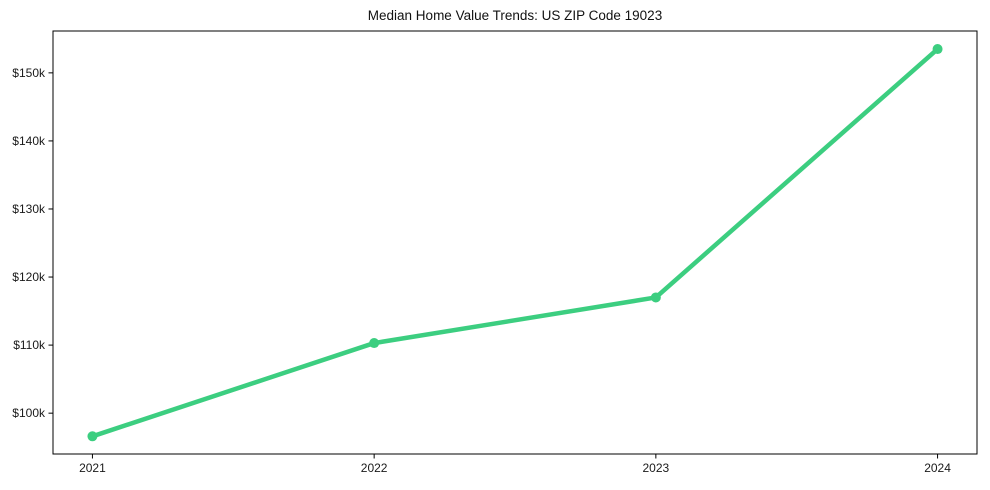  I want to click on y-tick-label: $120k, so click(29, 277).